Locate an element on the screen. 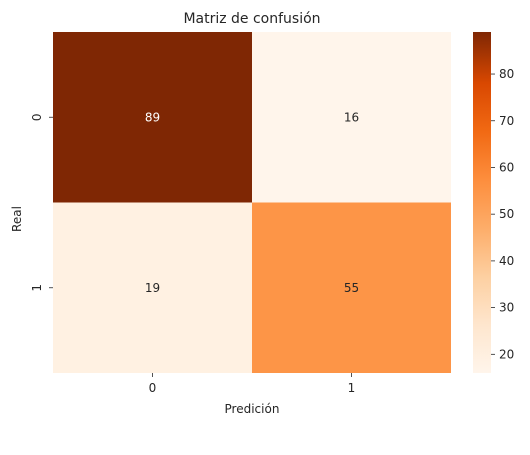  cell-value-label: 16 is located at coordinates (351, 117).